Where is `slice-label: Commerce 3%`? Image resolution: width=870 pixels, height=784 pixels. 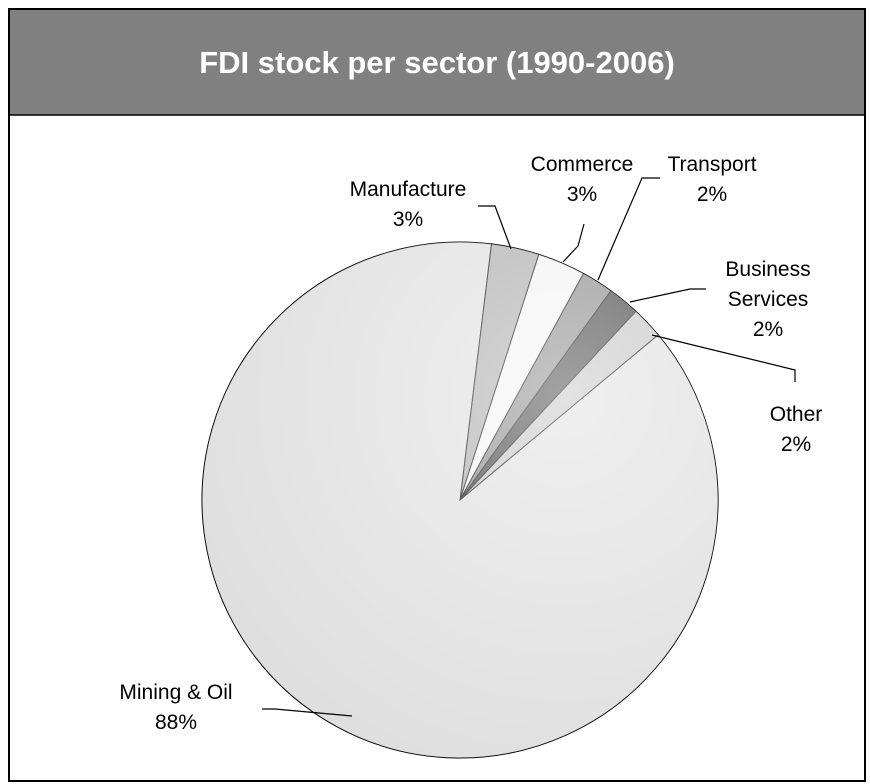
slice-label: Commerce 3% is located at coordinates (582, 180).